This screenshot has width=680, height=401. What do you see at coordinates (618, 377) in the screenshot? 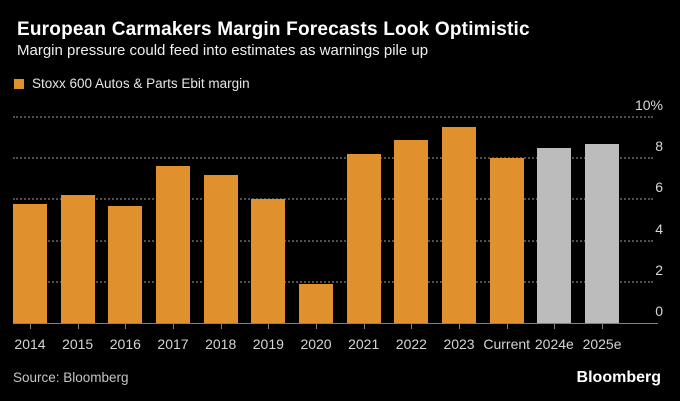
I see `bloomberg-logo: Bloomberg` at bounding box center [618, 377].